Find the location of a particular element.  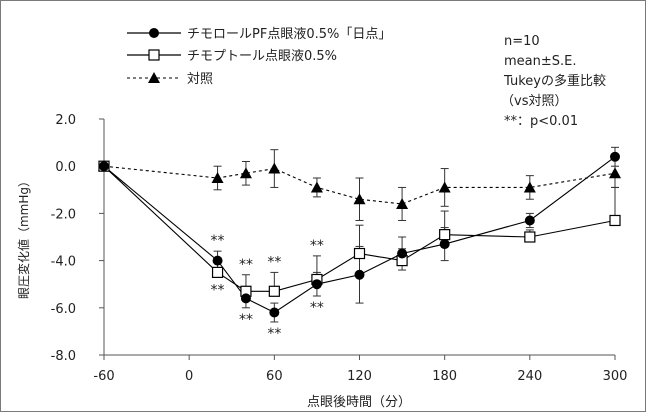

legend: チモロールPF点眼液0.5%「日点」 チモプトール点眼液0.5% 対照 is located at coordinates (259, 57).